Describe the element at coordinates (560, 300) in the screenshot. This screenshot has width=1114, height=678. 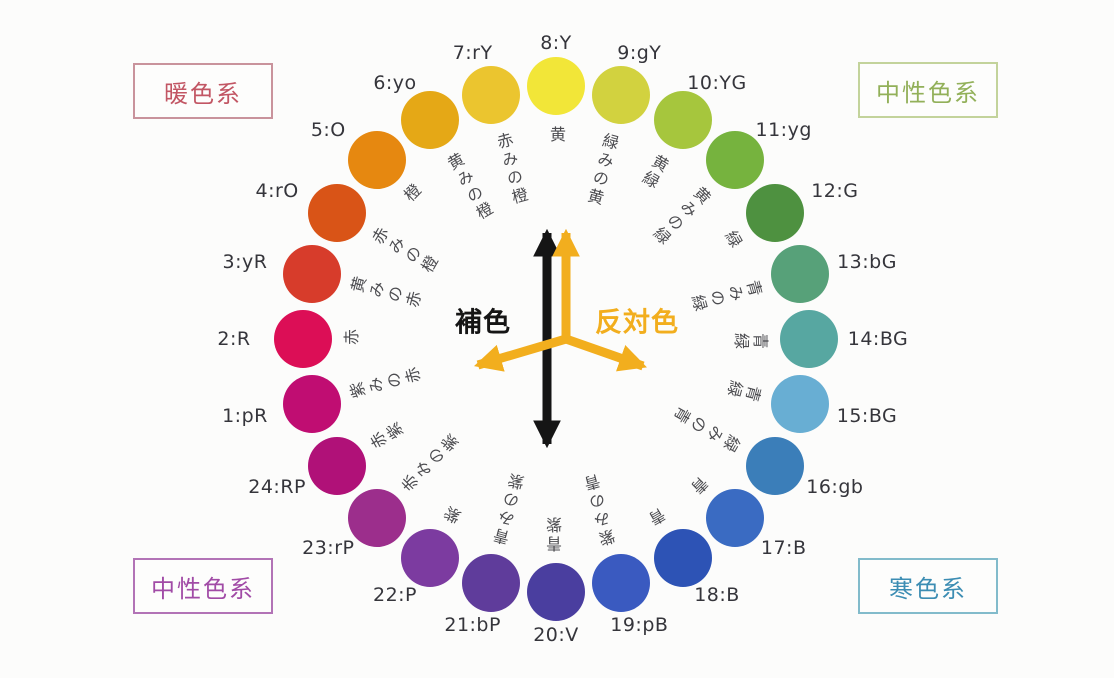
I see `opposite-color-arrows` at that location.